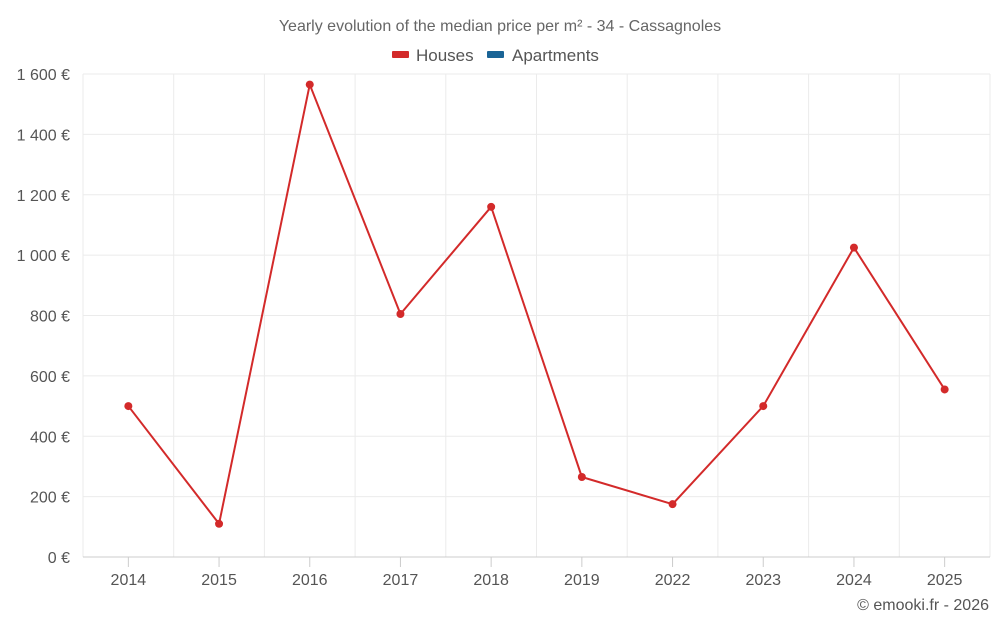 Image resolution: width=1000 pixels, height=625 pixels. What do you see at coordinates (944, 389) in the screenshot?
I see `houses-point-2025` at bounding box center [944, 389].